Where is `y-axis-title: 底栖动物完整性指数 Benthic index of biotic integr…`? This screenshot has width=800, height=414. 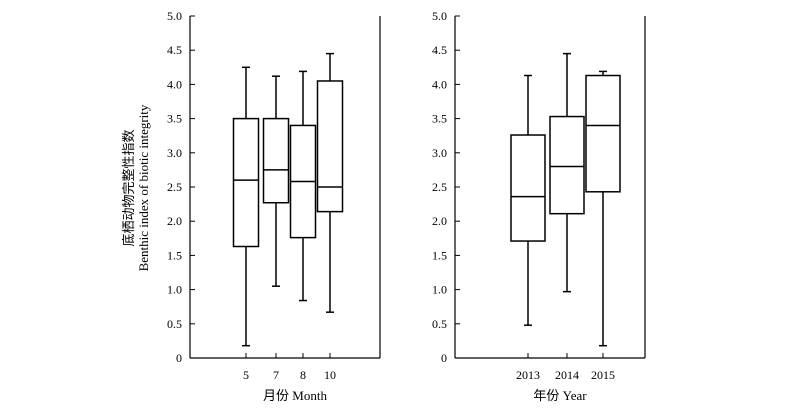 y-axis-title: 底栖动物完整性指数 Benthic index of biotic integr… is located at coordinates (136, 187).